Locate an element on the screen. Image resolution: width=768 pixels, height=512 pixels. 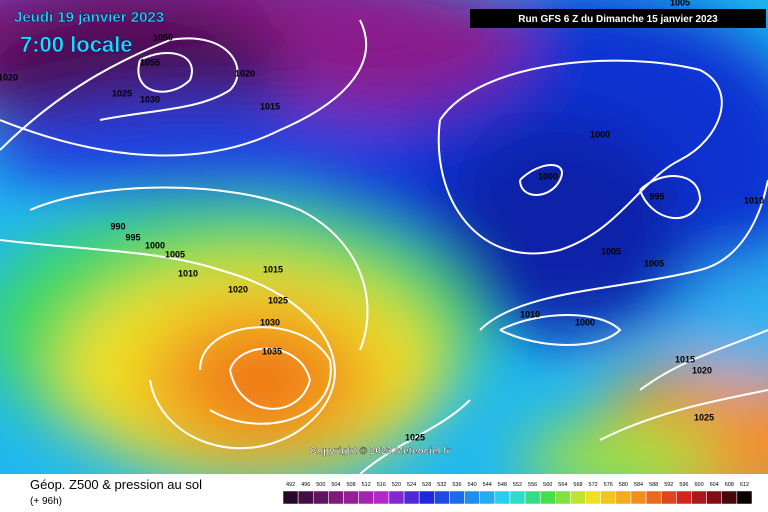
isobar-label: 990 is located at coordinates (117, 226).